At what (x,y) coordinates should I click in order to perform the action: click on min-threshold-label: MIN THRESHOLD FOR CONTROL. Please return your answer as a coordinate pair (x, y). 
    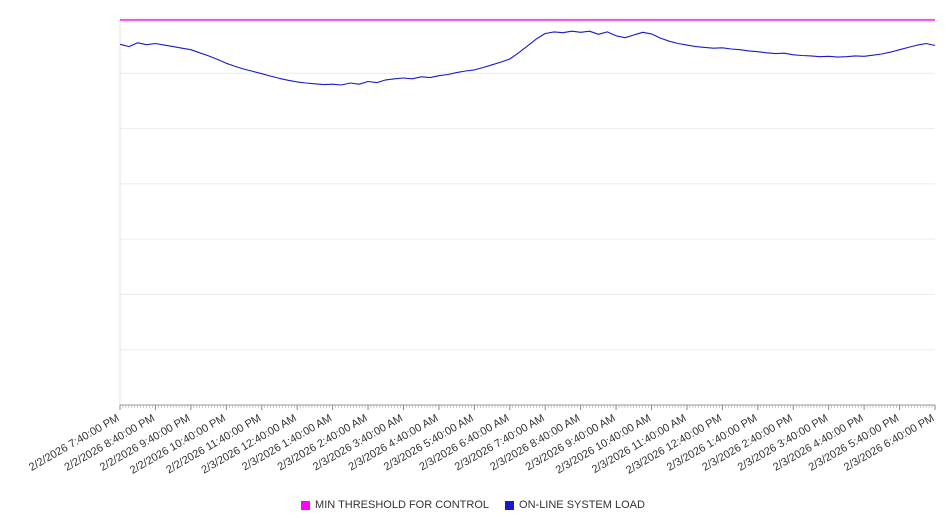
    Looking at the image, I should click on (402, 505).